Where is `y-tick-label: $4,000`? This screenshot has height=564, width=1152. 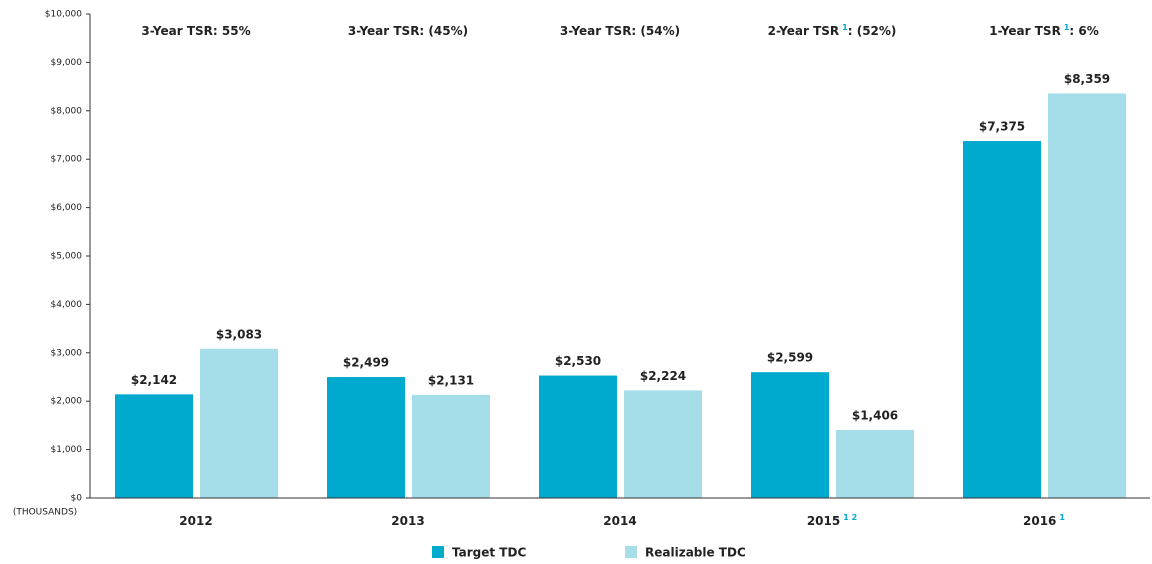
y-tick-label: $4,000 is located at coordinates (67, 305).